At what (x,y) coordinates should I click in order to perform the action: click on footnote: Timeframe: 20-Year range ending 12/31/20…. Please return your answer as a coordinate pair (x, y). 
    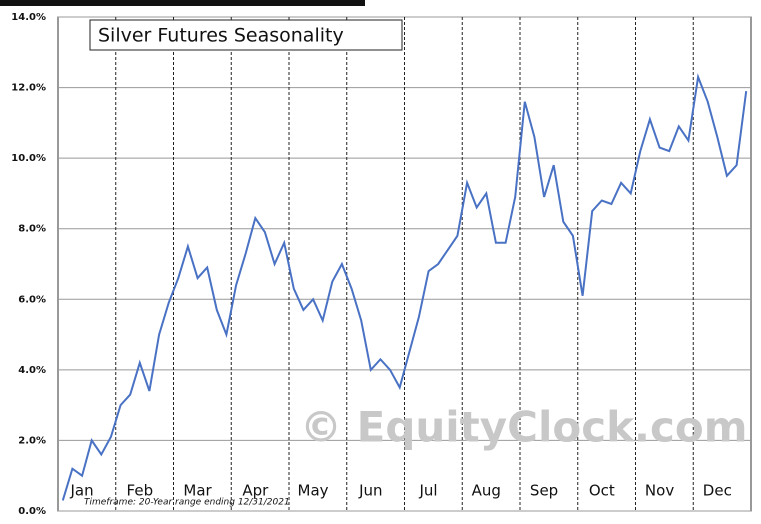
    Looking at the image, I should click on (187, 503).